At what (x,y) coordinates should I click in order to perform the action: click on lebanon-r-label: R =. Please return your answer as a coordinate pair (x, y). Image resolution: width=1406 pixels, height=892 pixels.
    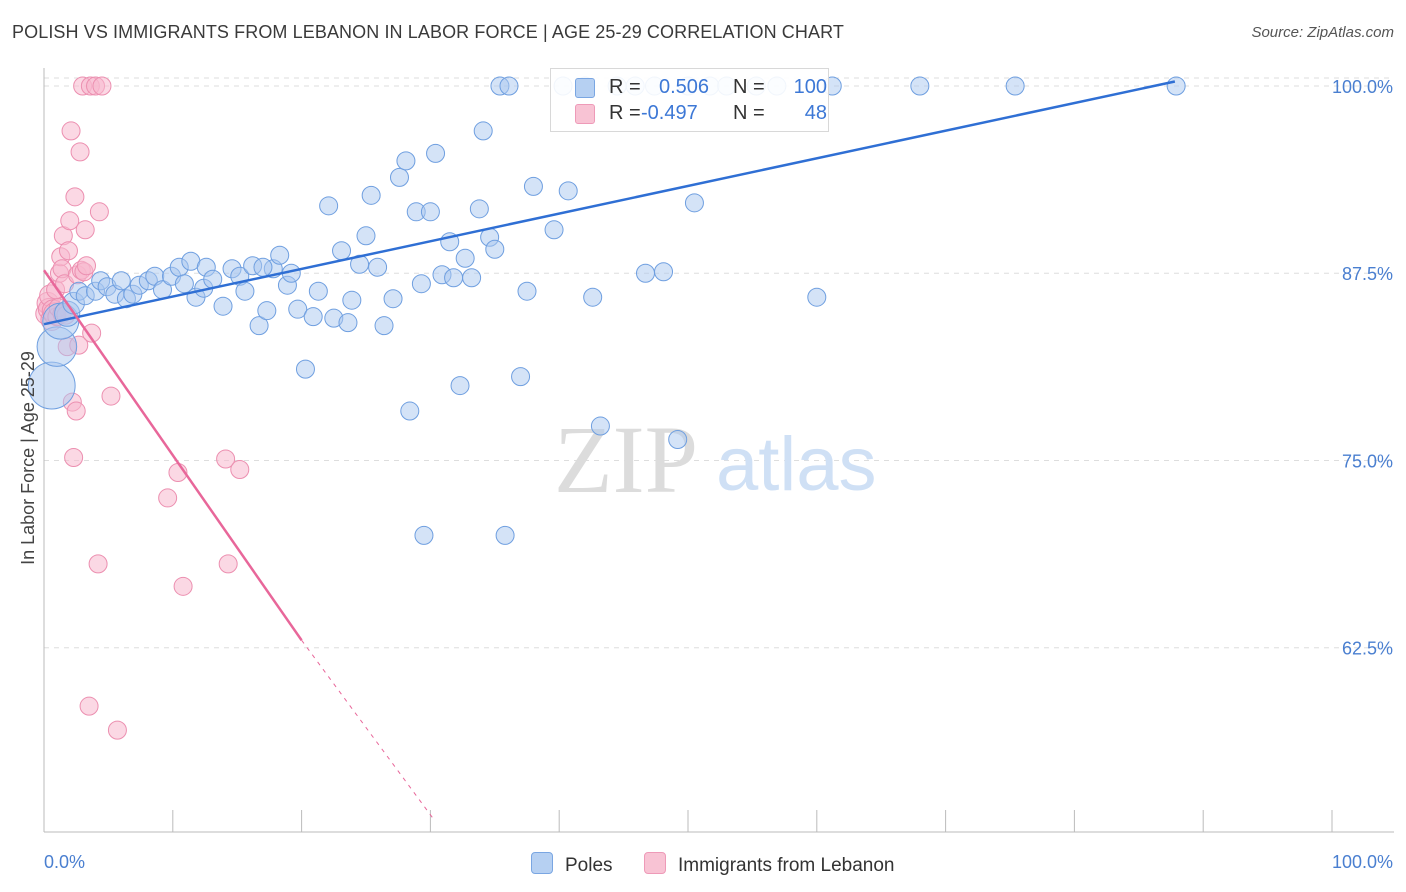
    Looking at the image, I should click on (625, 113).